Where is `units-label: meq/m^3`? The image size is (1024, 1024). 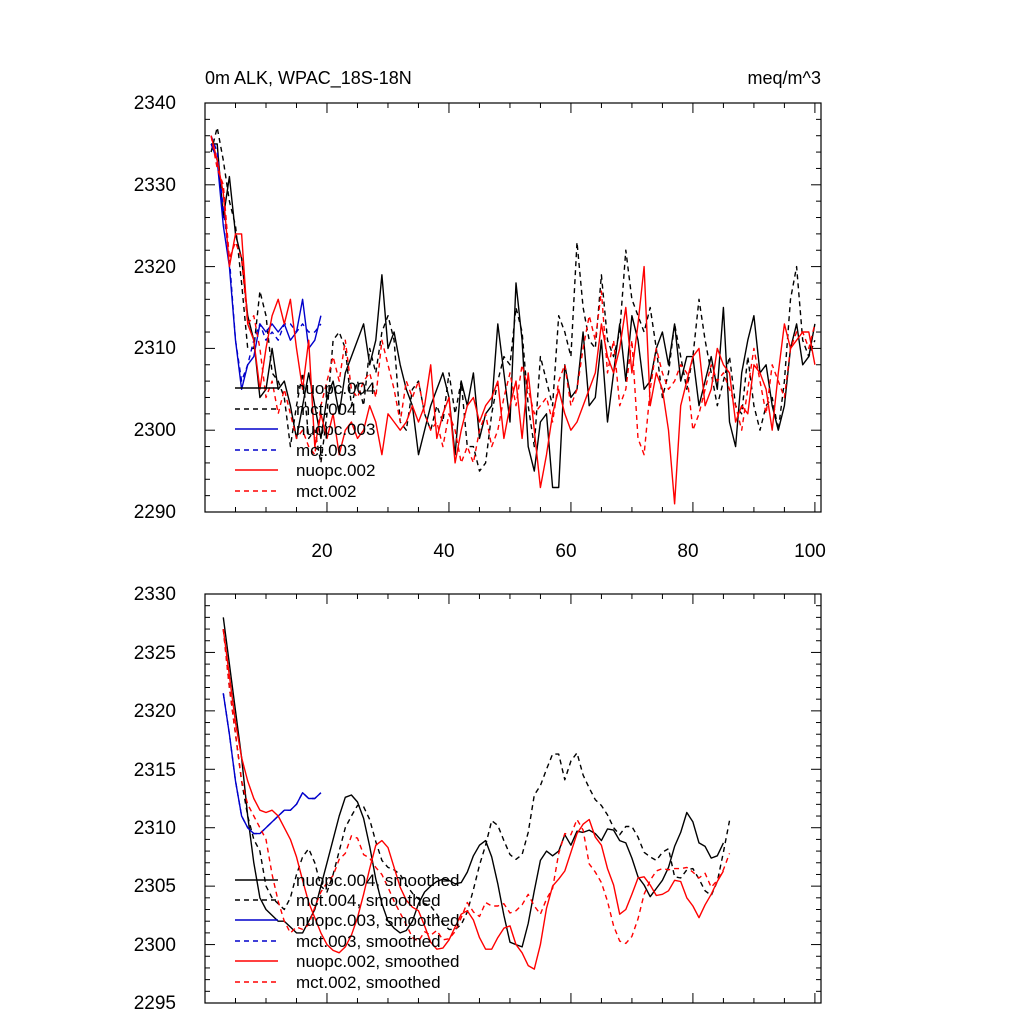
units-label: meq/m^3 is located at coordinates (784, 78).